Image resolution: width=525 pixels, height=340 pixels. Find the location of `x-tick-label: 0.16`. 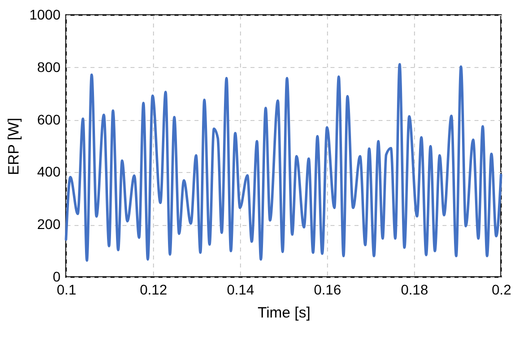

x-tick-label: 0.16 is located at coordinates (328, 290).